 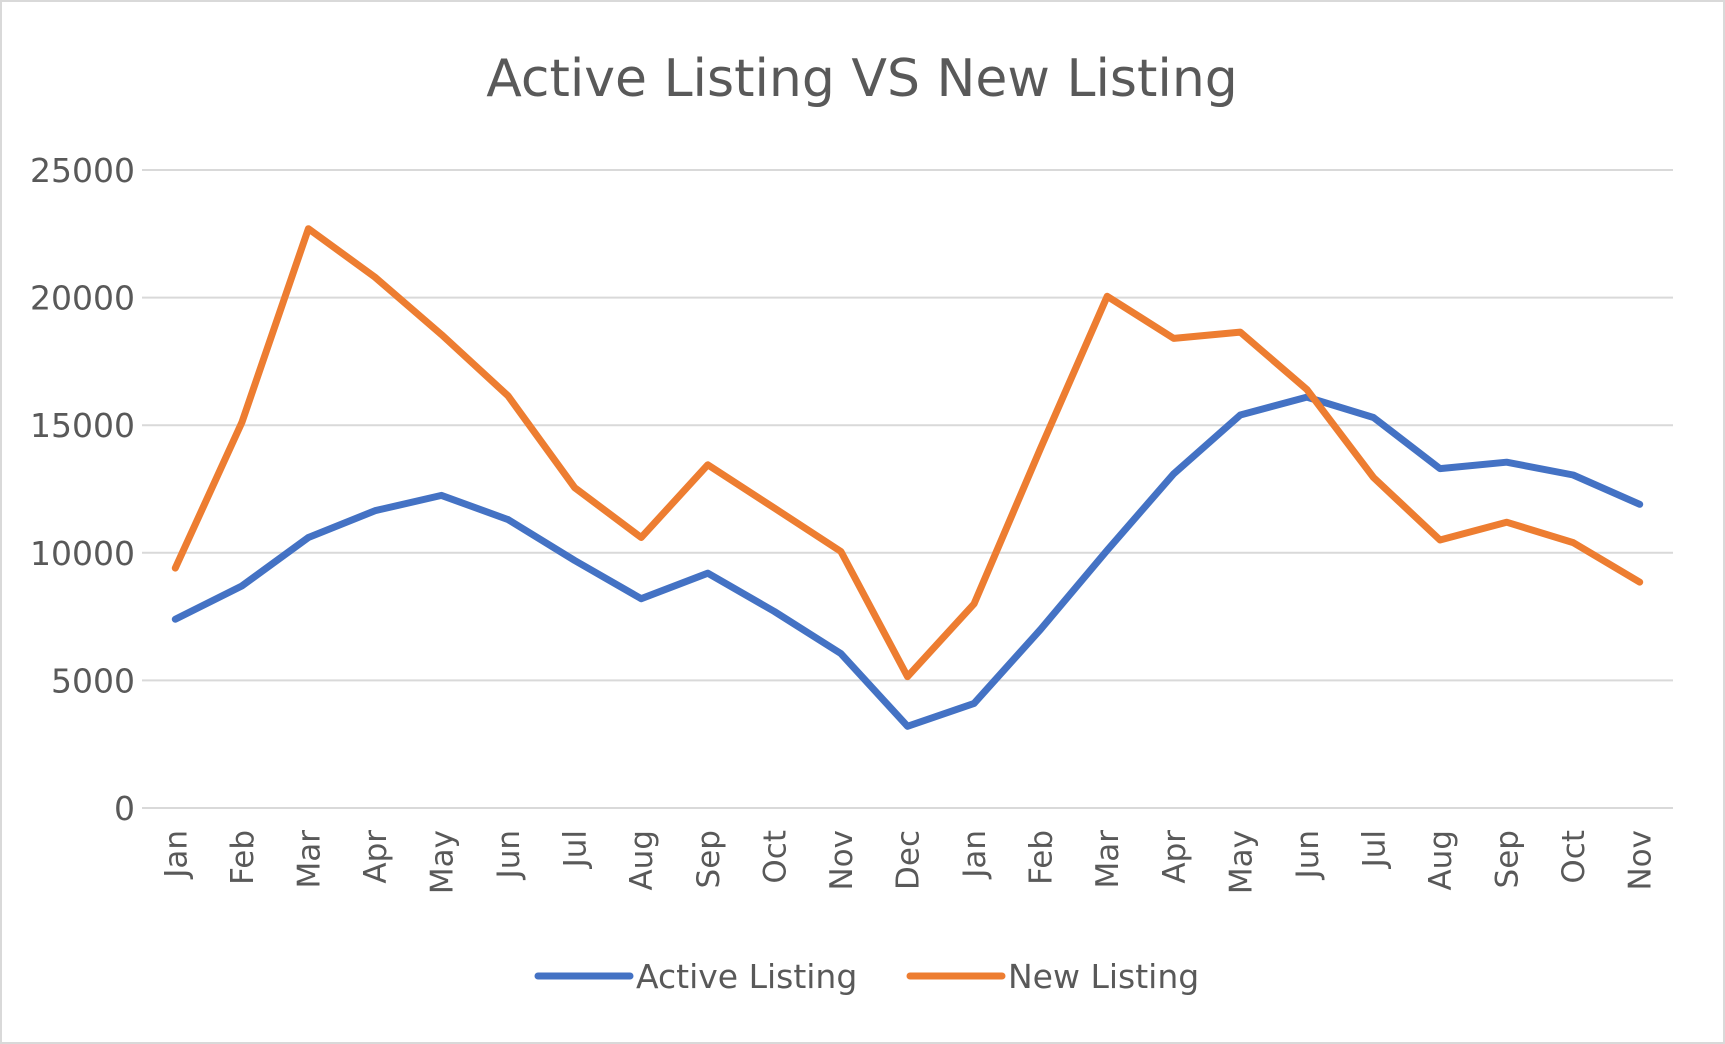 What do you see at coordinates (93, 680) in the screenshot?
I see `y-tick-label: 5000` at bounding box center [93, 680].